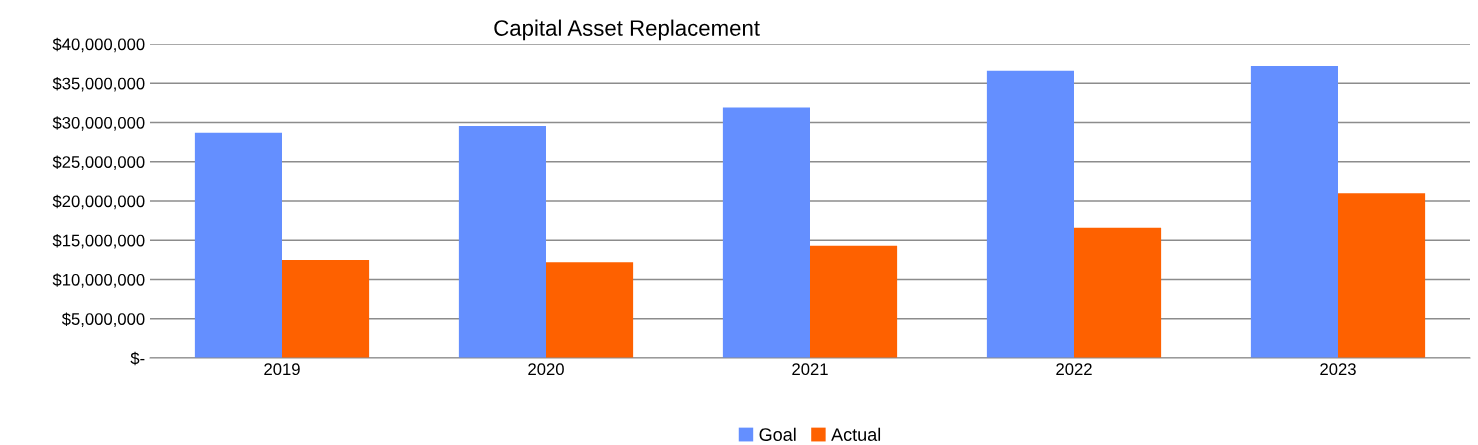  I want to click on x-tick-label: 2022, so click(1074, 369).